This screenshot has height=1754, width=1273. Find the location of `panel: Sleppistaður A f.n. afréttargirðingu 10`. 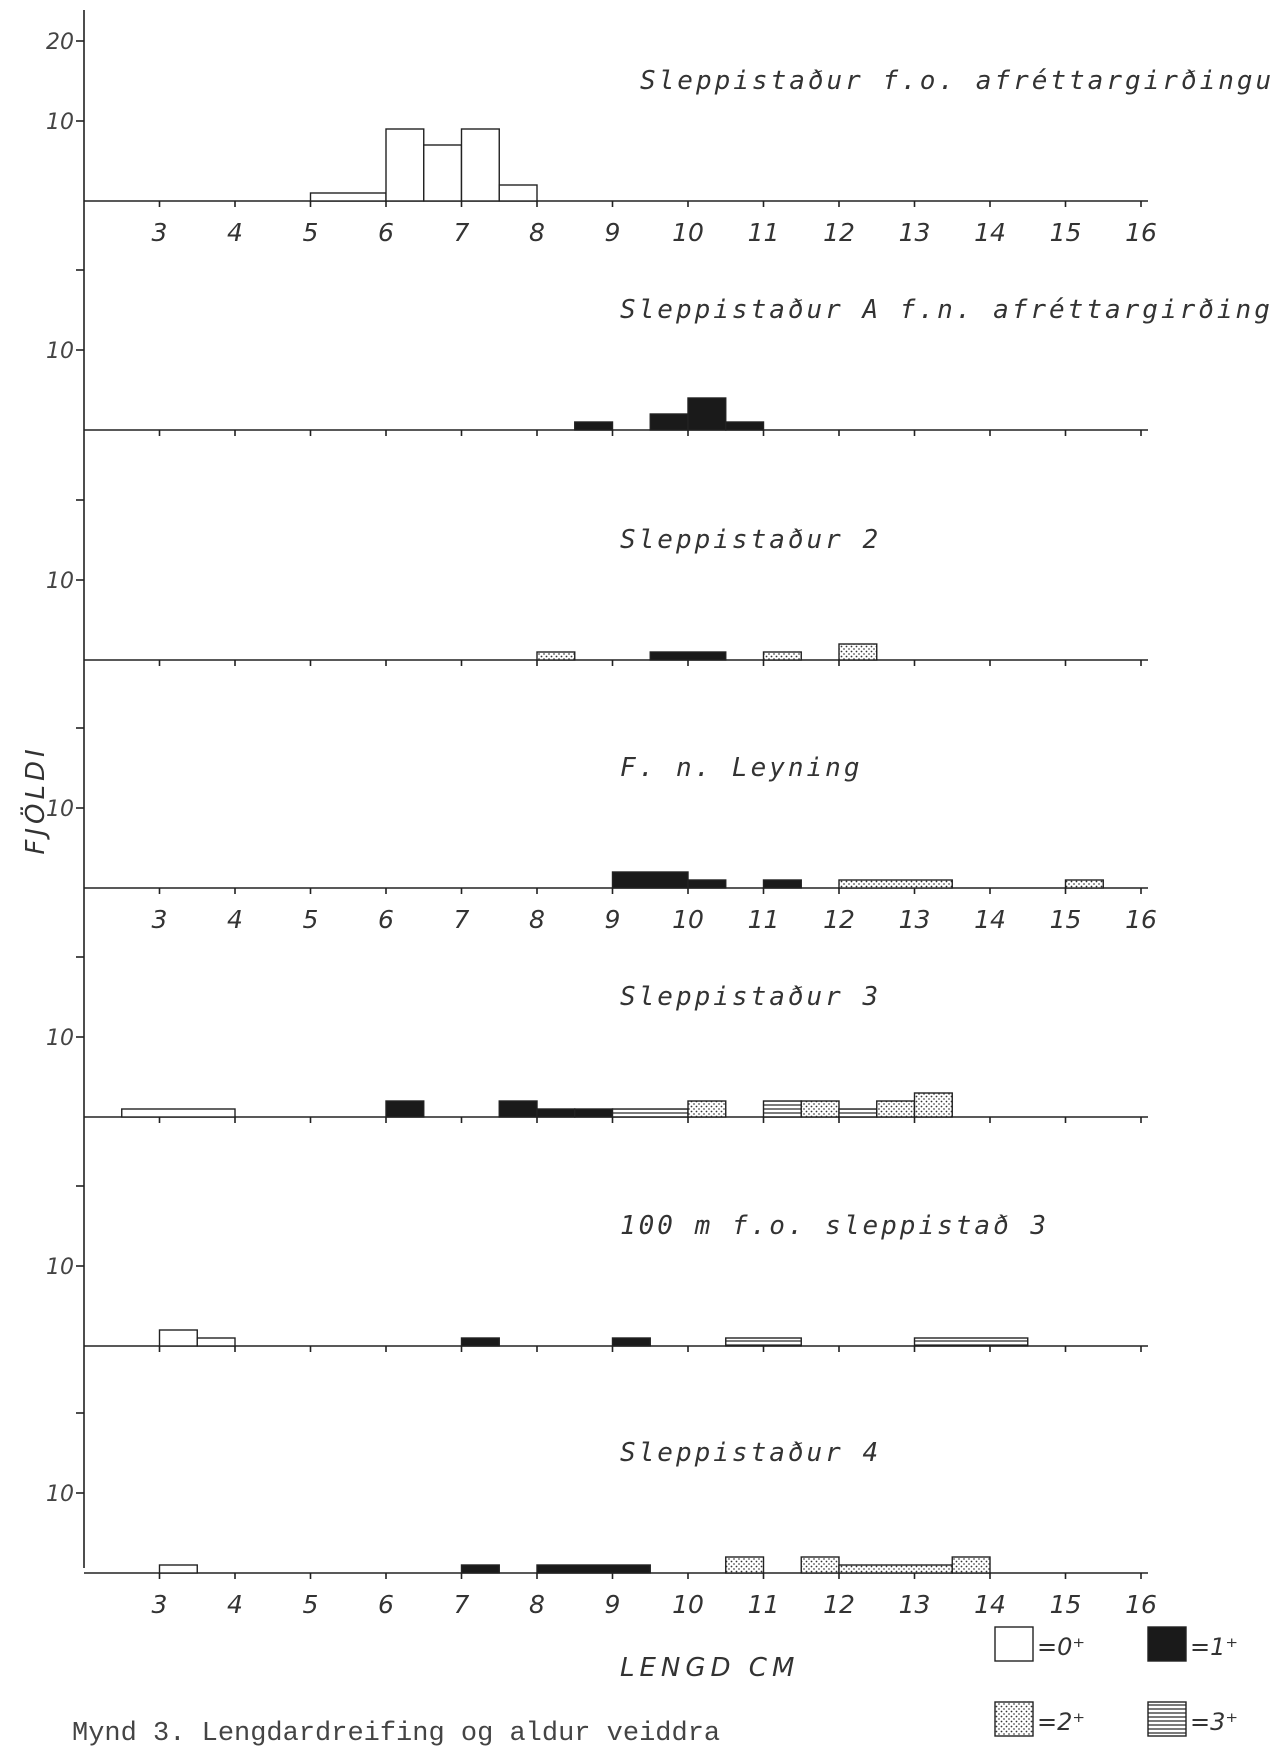

panel: Sleppistaður A f.n. afréttargirðingu 10 is located at coordinates (659, 352).